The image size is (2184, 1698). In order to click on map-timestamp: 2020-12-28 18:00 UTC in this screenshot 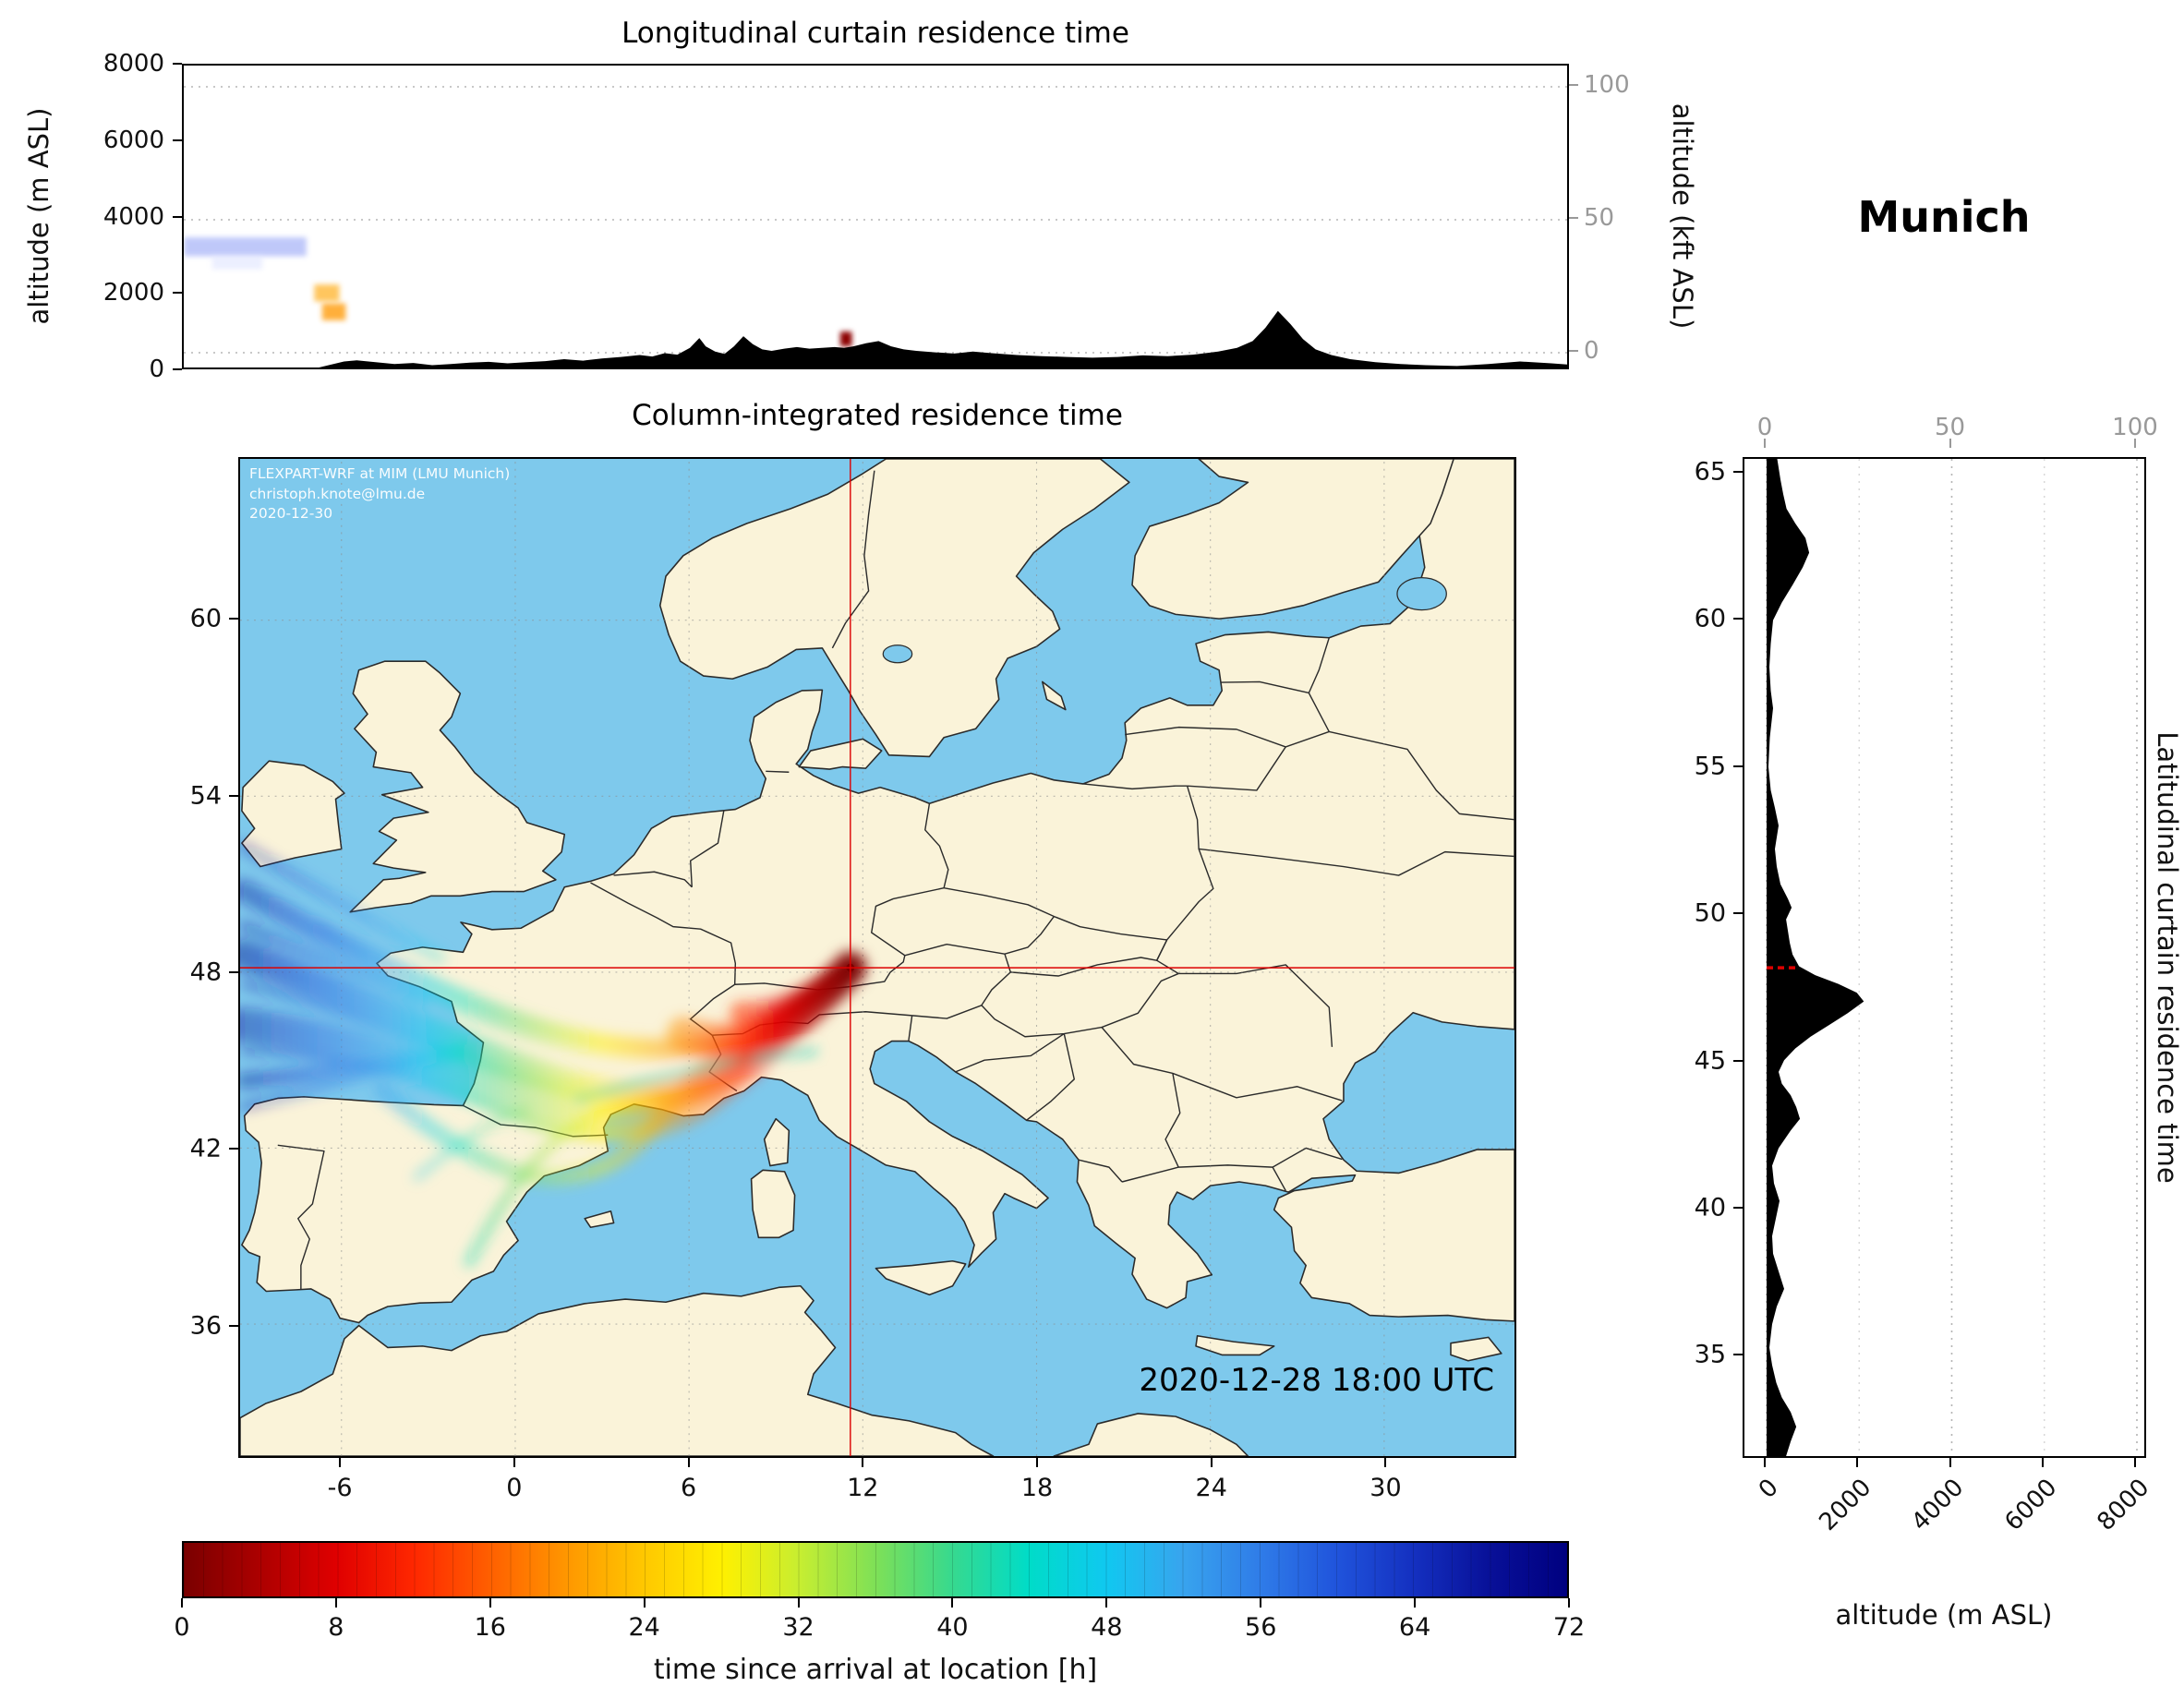, I will do `click(1316, 1380)`.